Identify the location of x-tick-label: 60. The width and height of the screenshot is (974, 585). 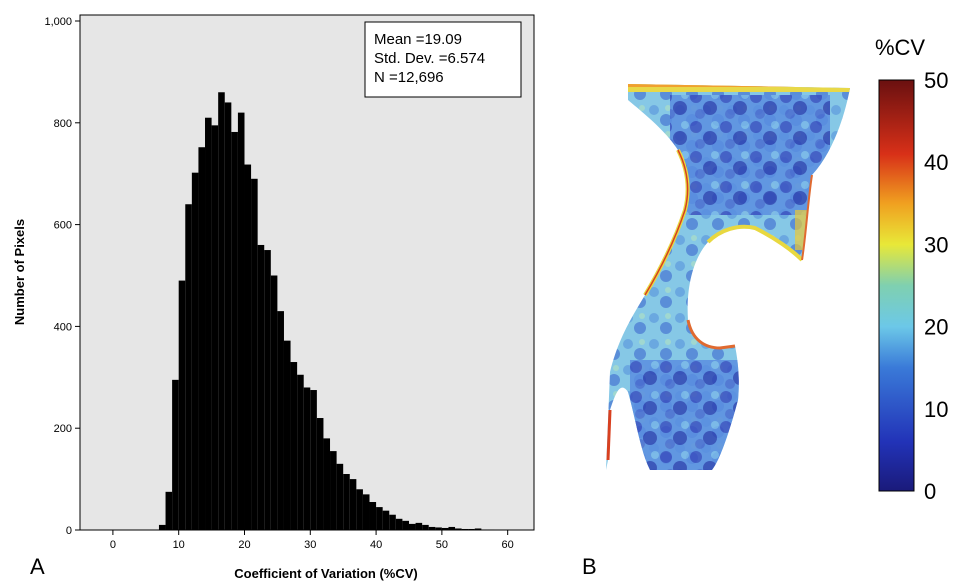
(508, 545).